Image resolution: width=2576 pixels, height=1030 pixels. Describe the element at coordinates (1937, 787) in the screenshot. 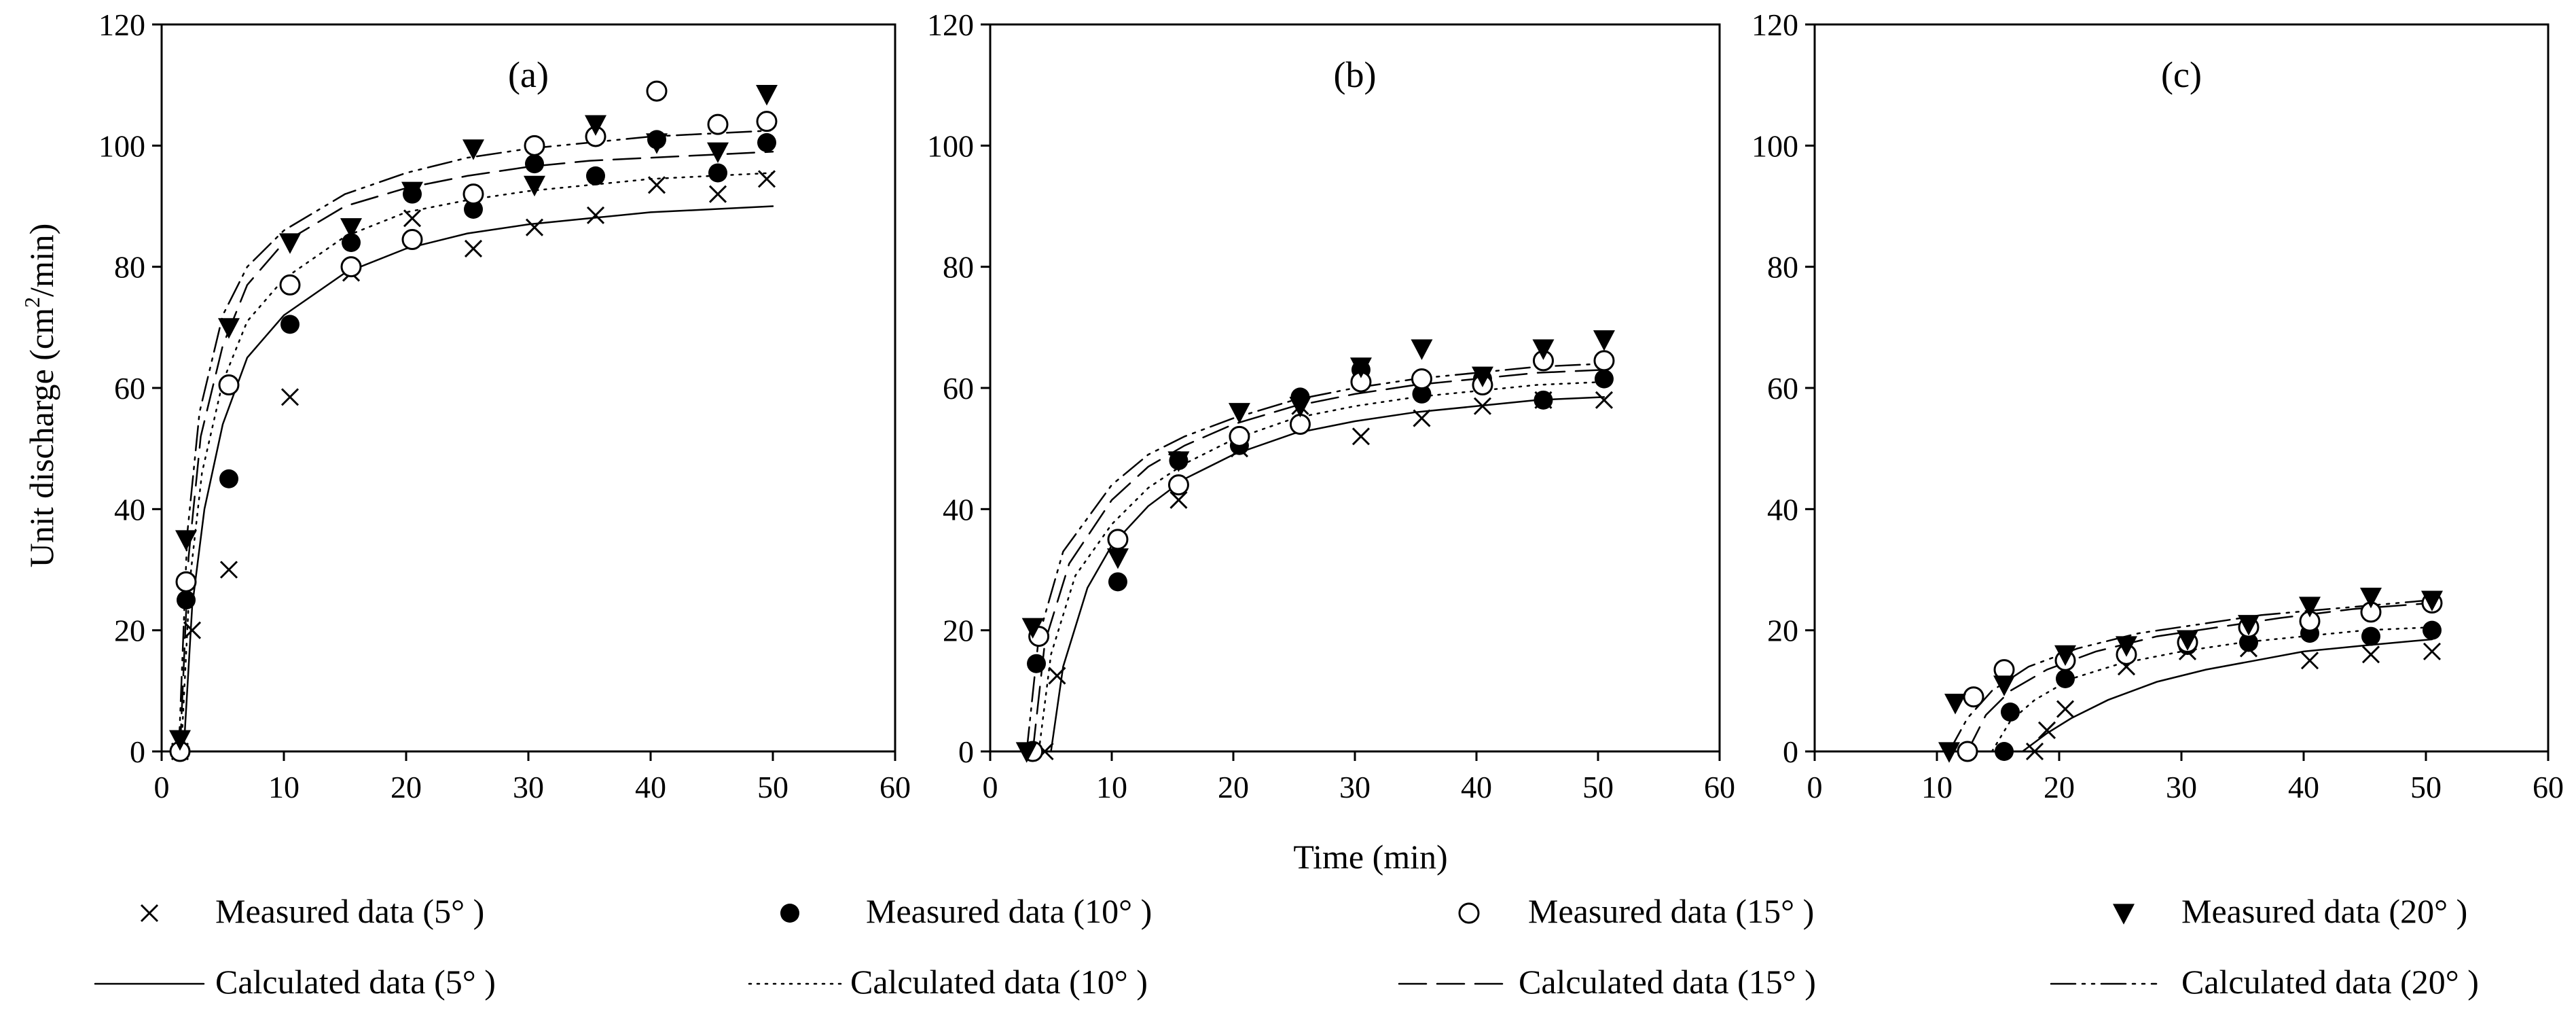

I see `x-tick-label: 10` at that location.